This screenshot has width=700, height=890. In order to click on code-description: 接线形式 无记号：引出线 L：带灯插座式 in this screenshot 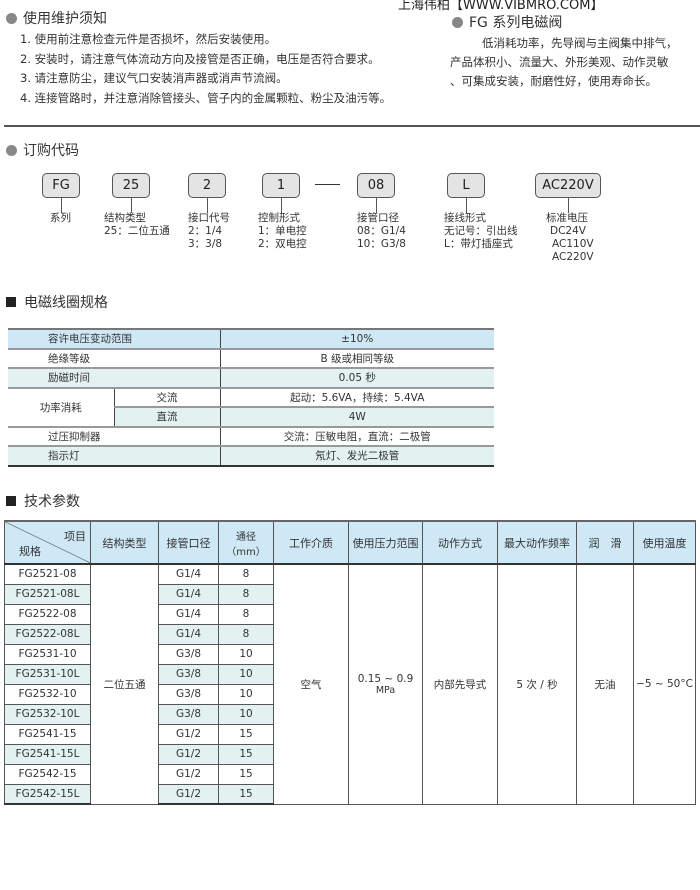, I will do `click(481, 231)`.